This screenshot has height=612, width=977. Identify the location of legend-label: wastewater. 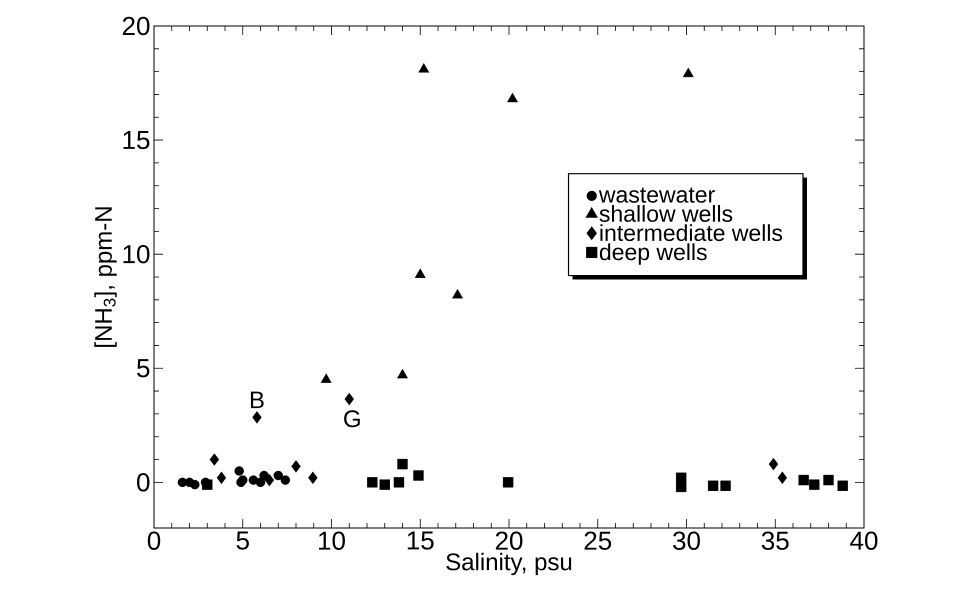
(656, 195).